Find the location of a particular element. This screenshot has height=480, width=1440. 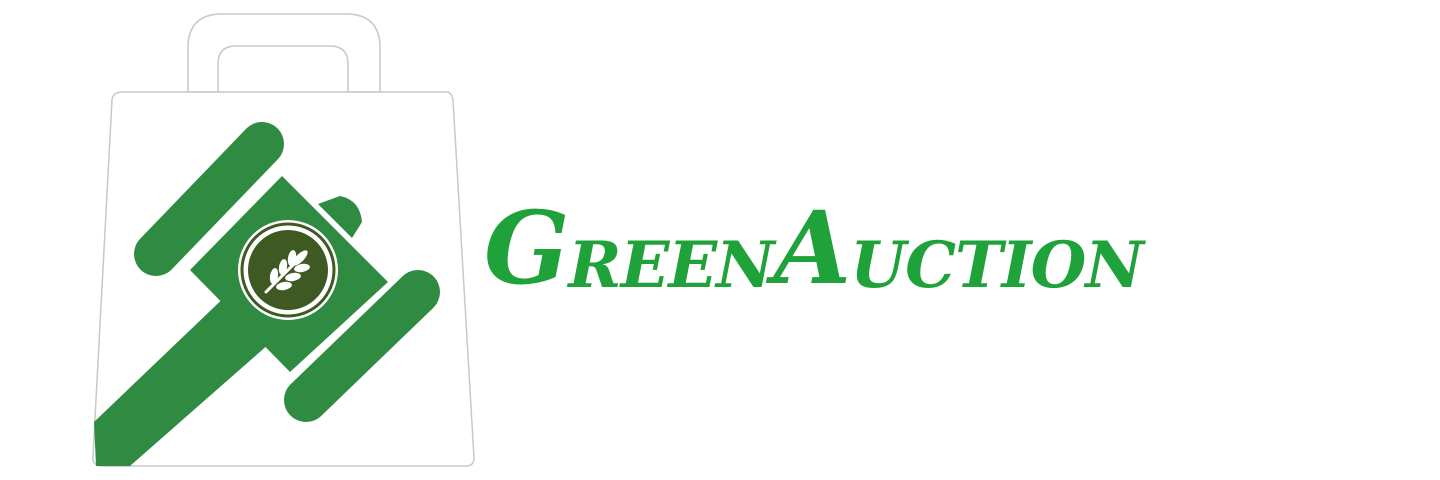

wheat-icon is located at coordinates (288, 270).